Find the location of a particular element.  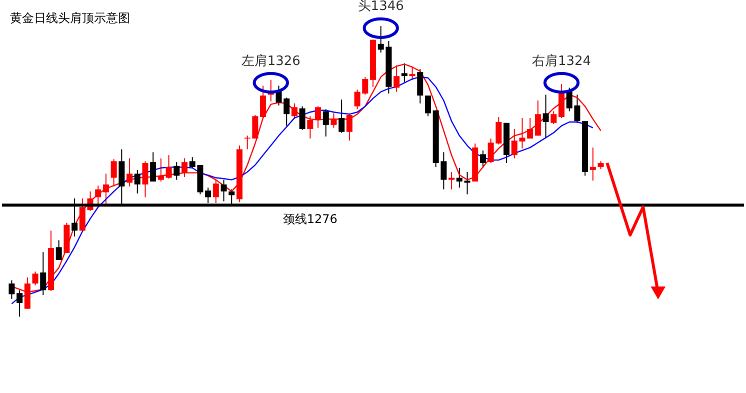

annotation: 左肩1326 is located at coordinates (270, 60).